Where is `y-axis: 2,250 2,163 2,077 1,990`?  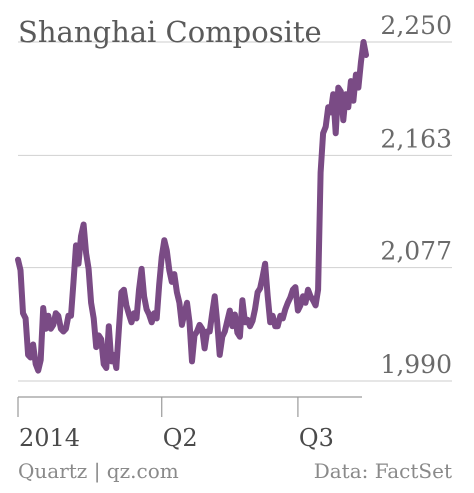 y-axis: 2,250 2,163 2,077 1,990 is located at coordinates (416, 195).